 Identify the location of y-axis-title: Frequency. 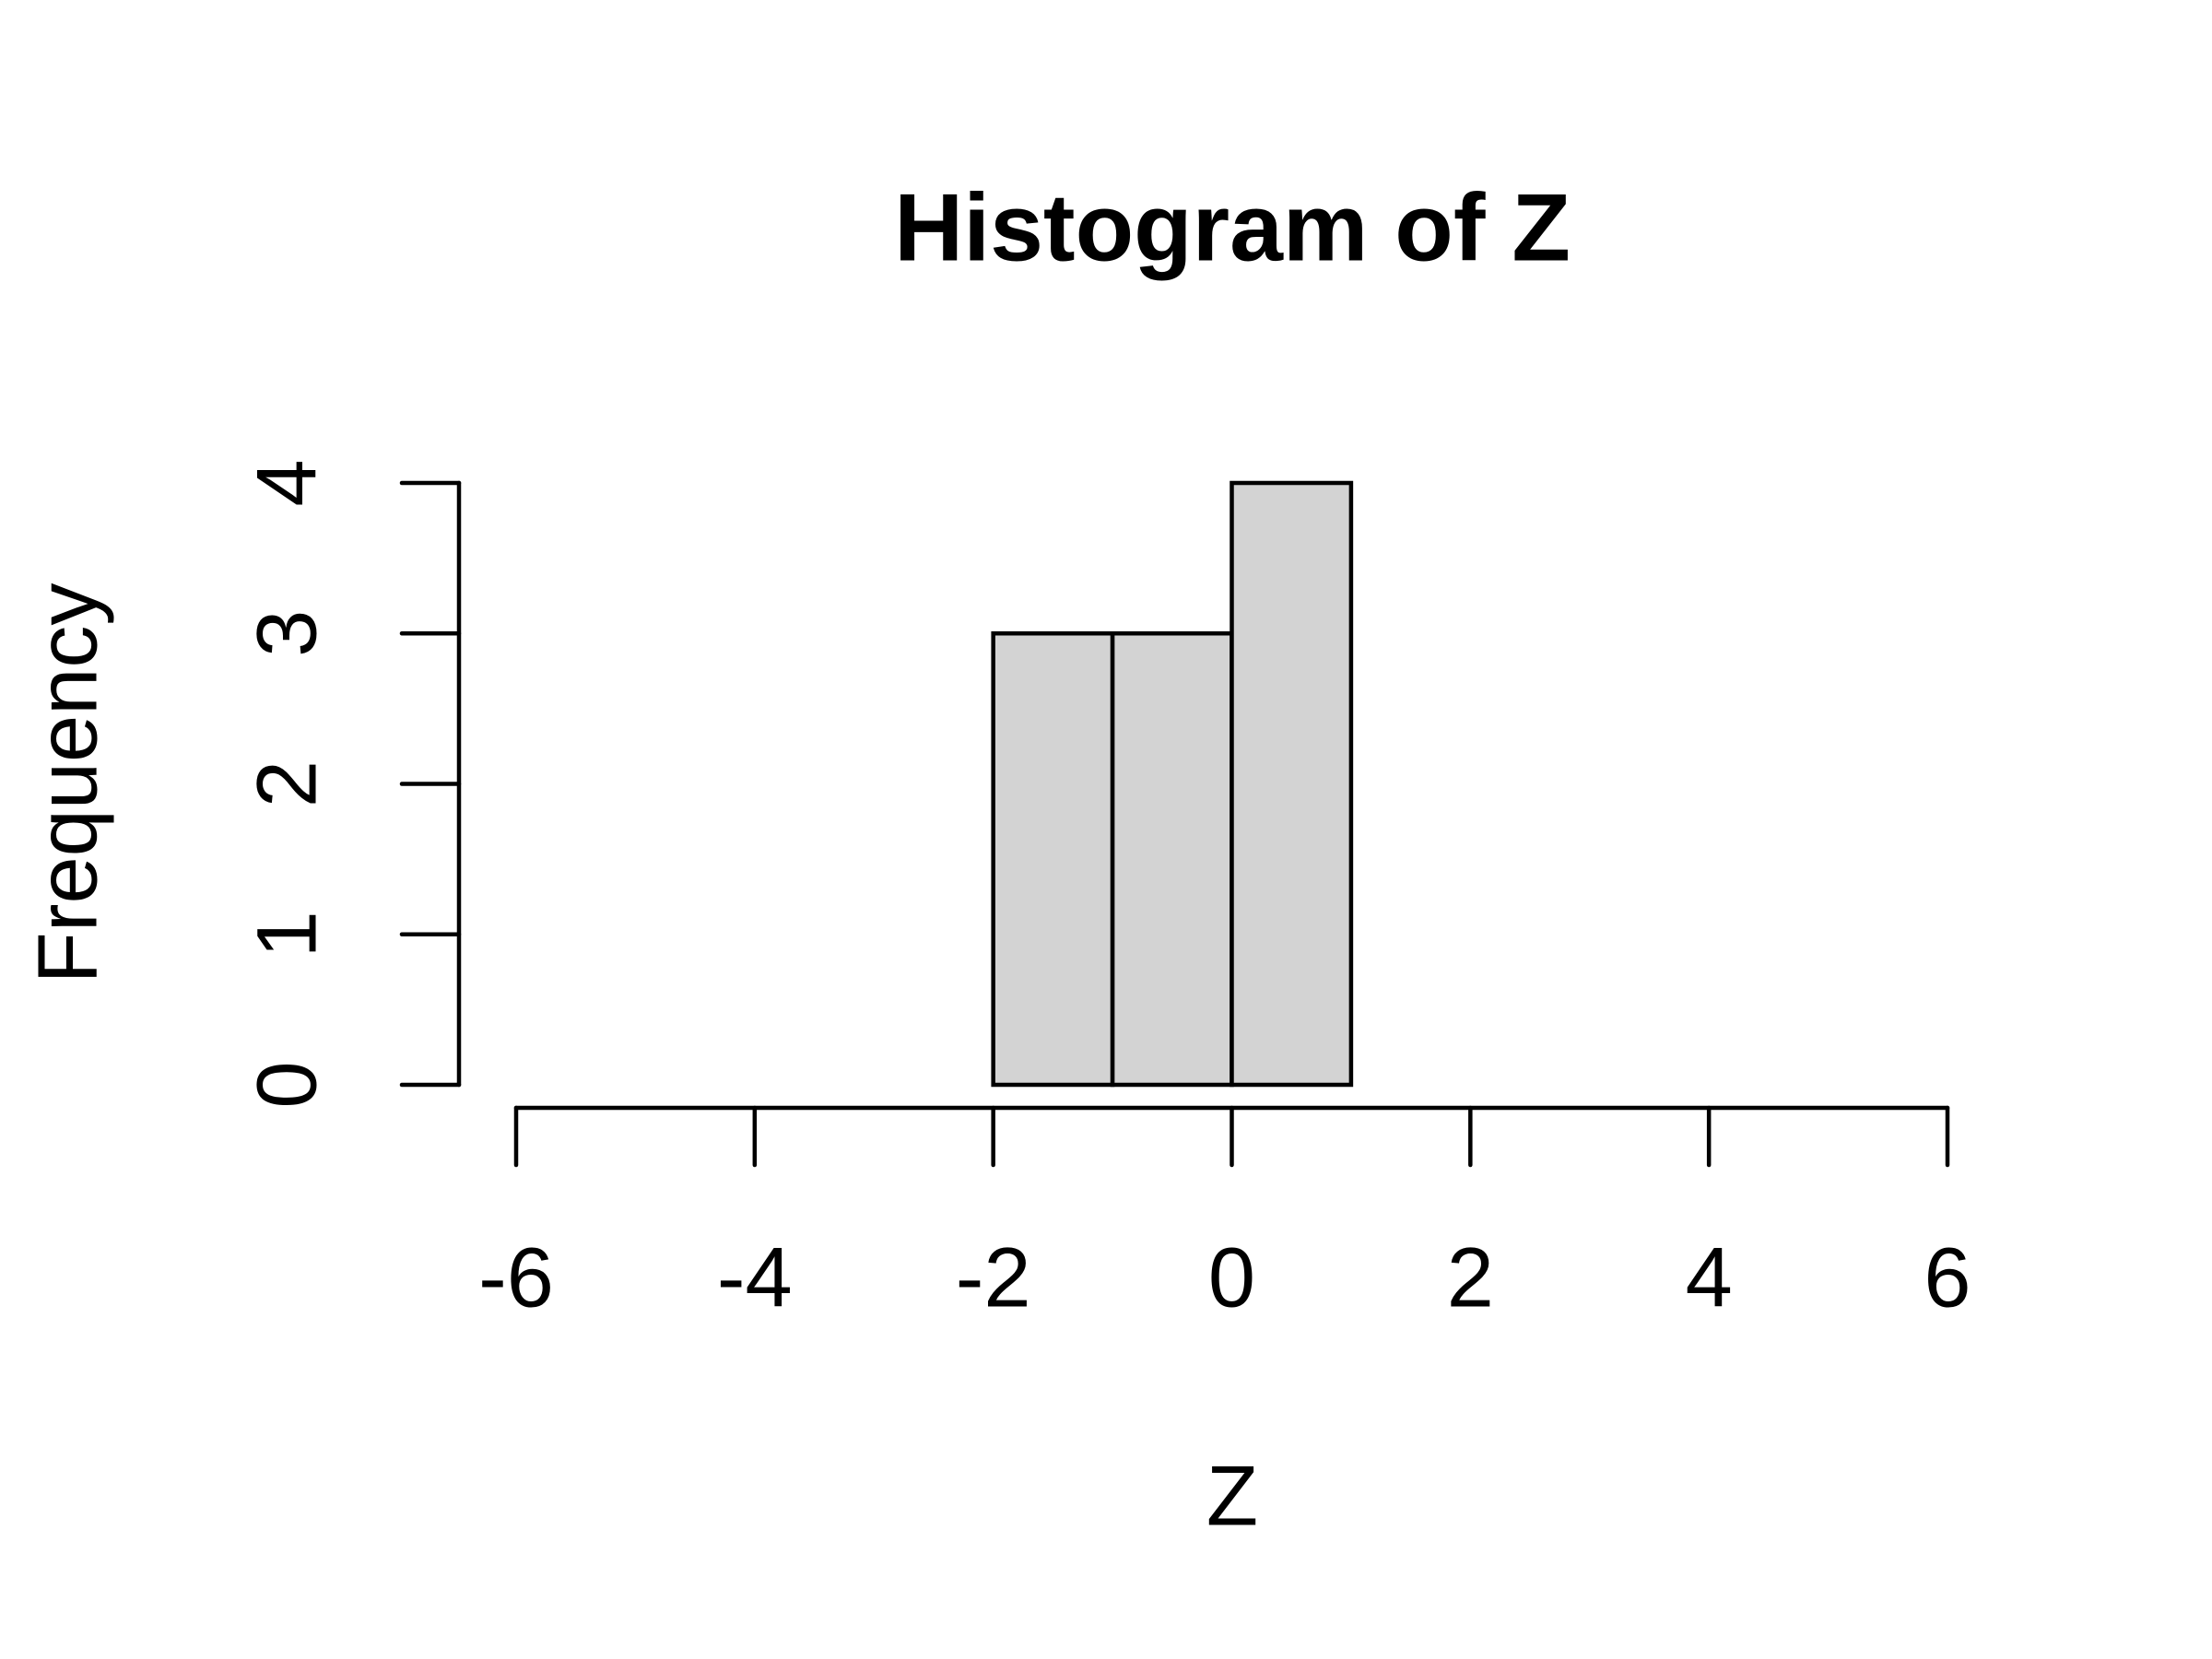
(67, 783).